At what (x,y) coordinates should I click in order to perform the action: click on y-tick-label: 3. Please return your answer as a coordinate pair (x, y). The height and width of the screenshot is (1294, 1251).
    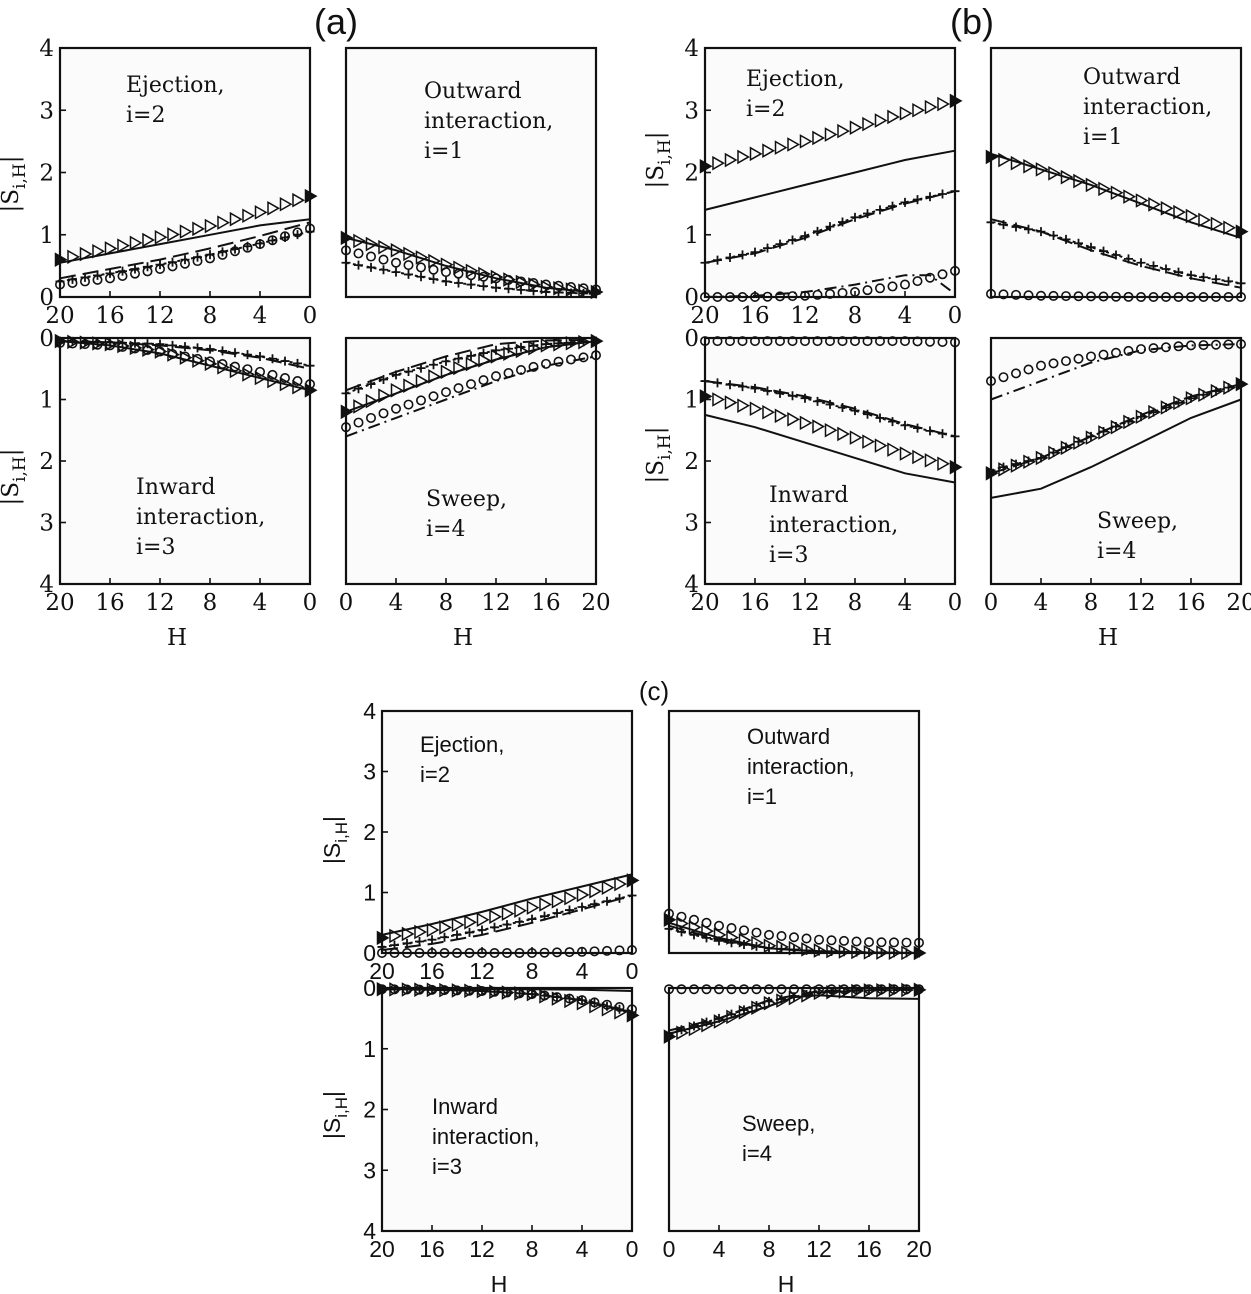
    Looking at the image, I should click on (369, 1170).